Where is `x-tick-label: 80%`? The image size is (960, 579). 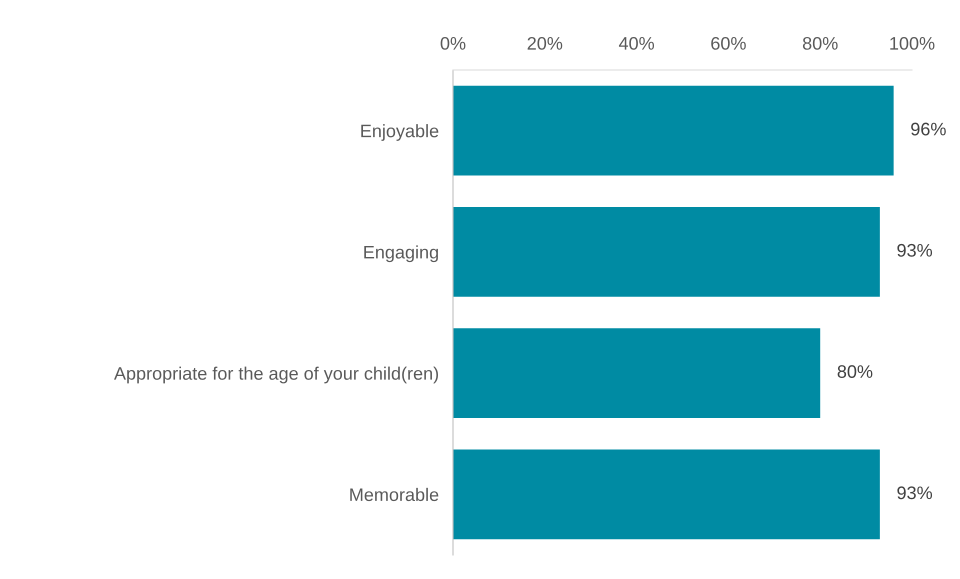 x-tick-label: 80% is located at coordinates (820, 43).